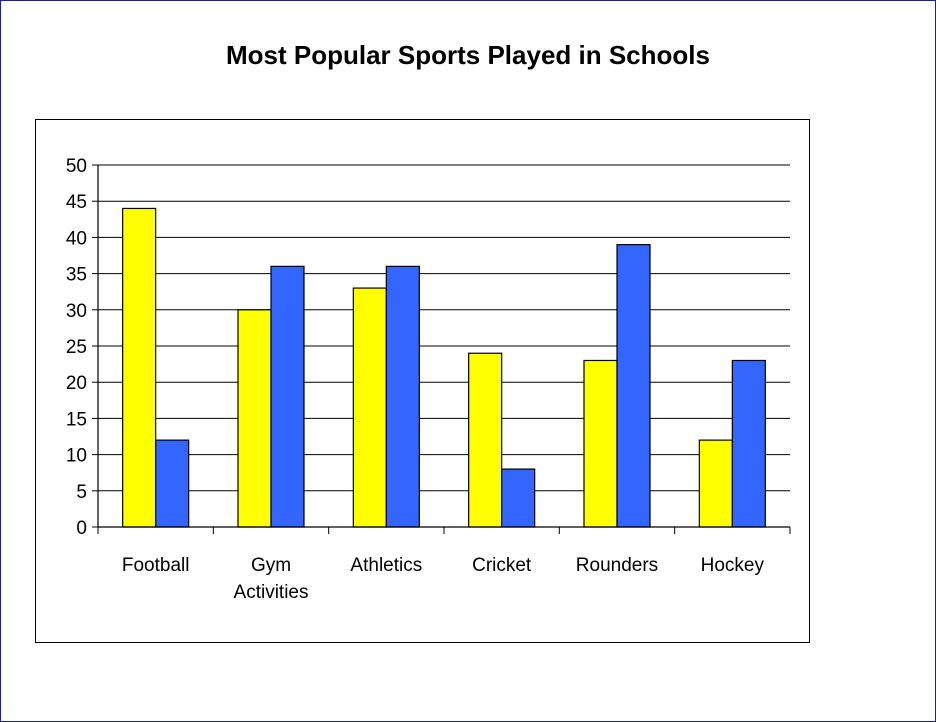 This screenshot has width=936, height=722. Describe the element at coordinates (271, 592) in the screenshot. I see `x-tick-label: Activities` at that location.